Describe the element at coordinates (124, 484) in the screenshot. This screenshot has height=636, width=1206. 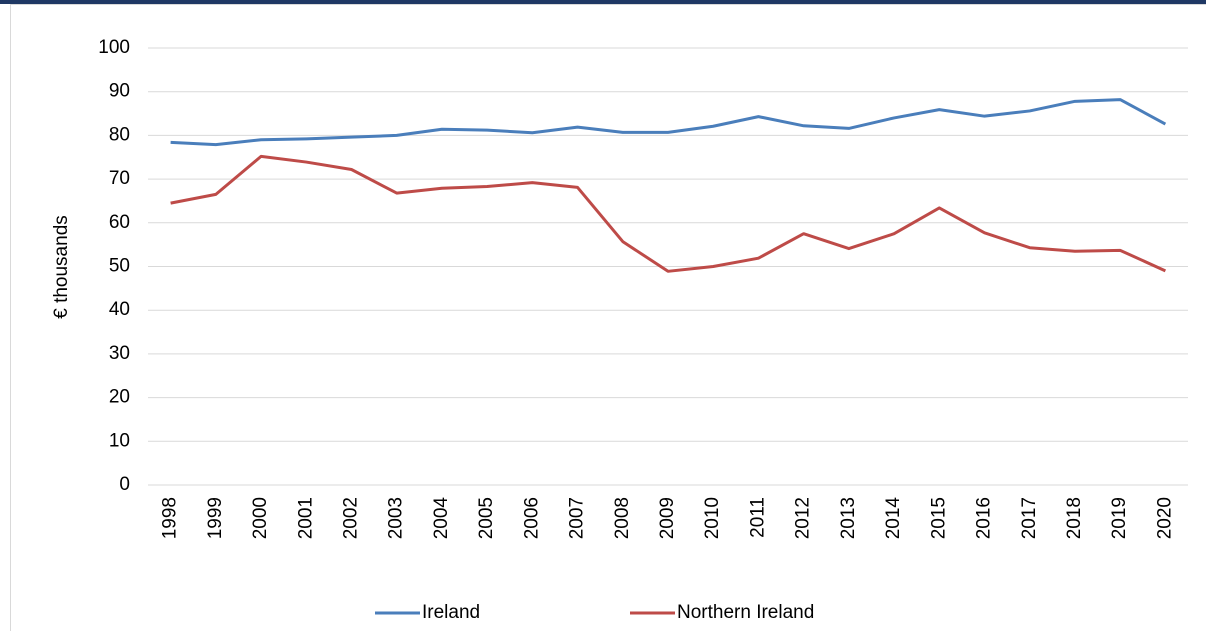
I see `y-tick-label: 0` at that location.